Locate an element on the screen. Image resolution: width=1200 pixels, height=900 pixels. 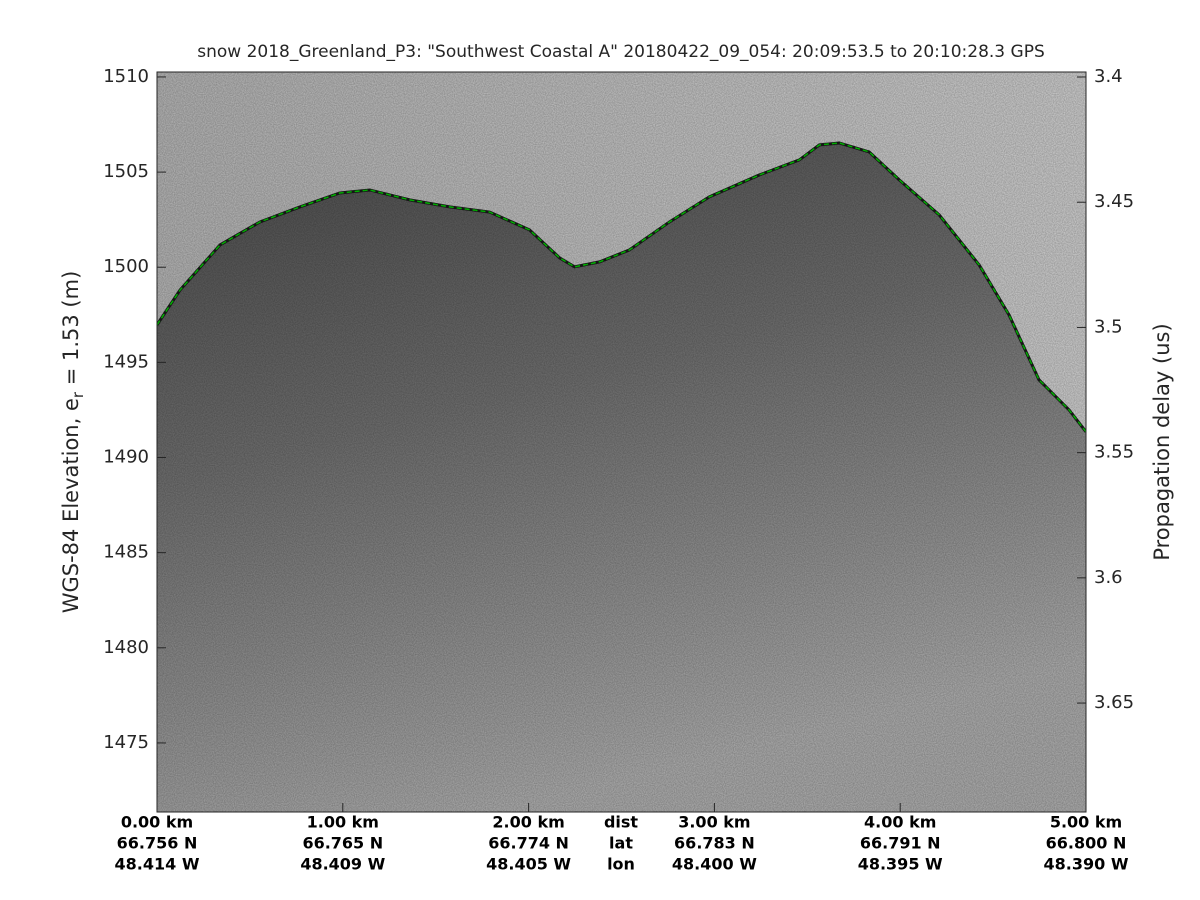
x-tick-label: 3.00 km is located at coordinates (714, 822).